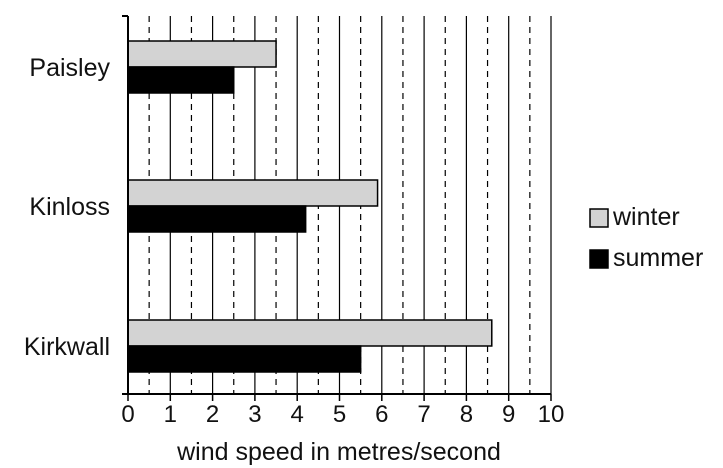 This screenshot has height=468, width=723. I want to click on x-tick-label: 0, so click(127, 414).